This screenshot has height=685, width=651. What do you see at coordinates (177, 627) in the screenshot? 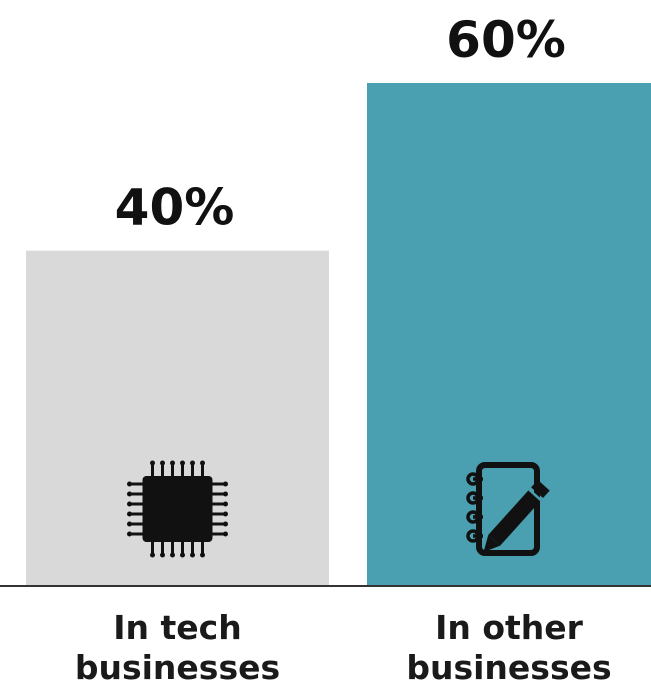
I see `category-label-0-line-0: In tech` at bounding box center [177, 627].